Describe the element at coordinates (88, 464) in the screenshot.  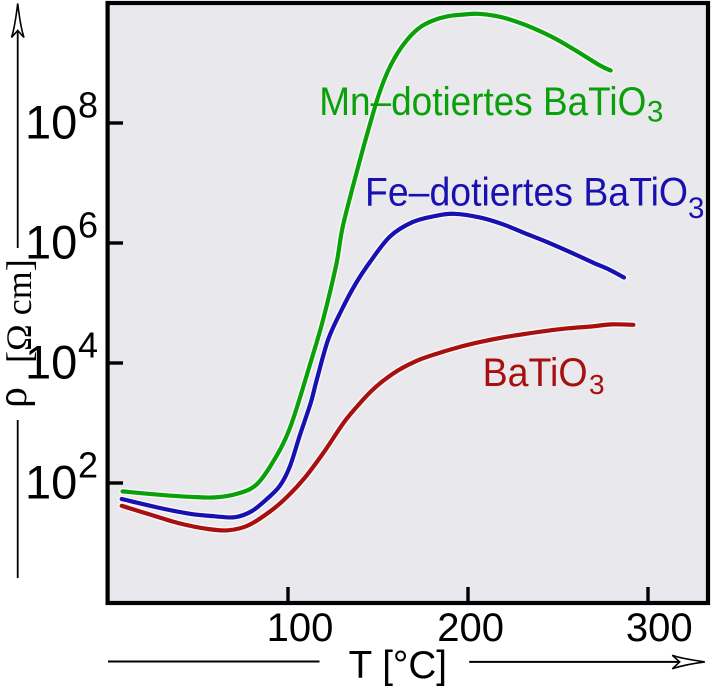
I see `svg-text: 2` at that location.